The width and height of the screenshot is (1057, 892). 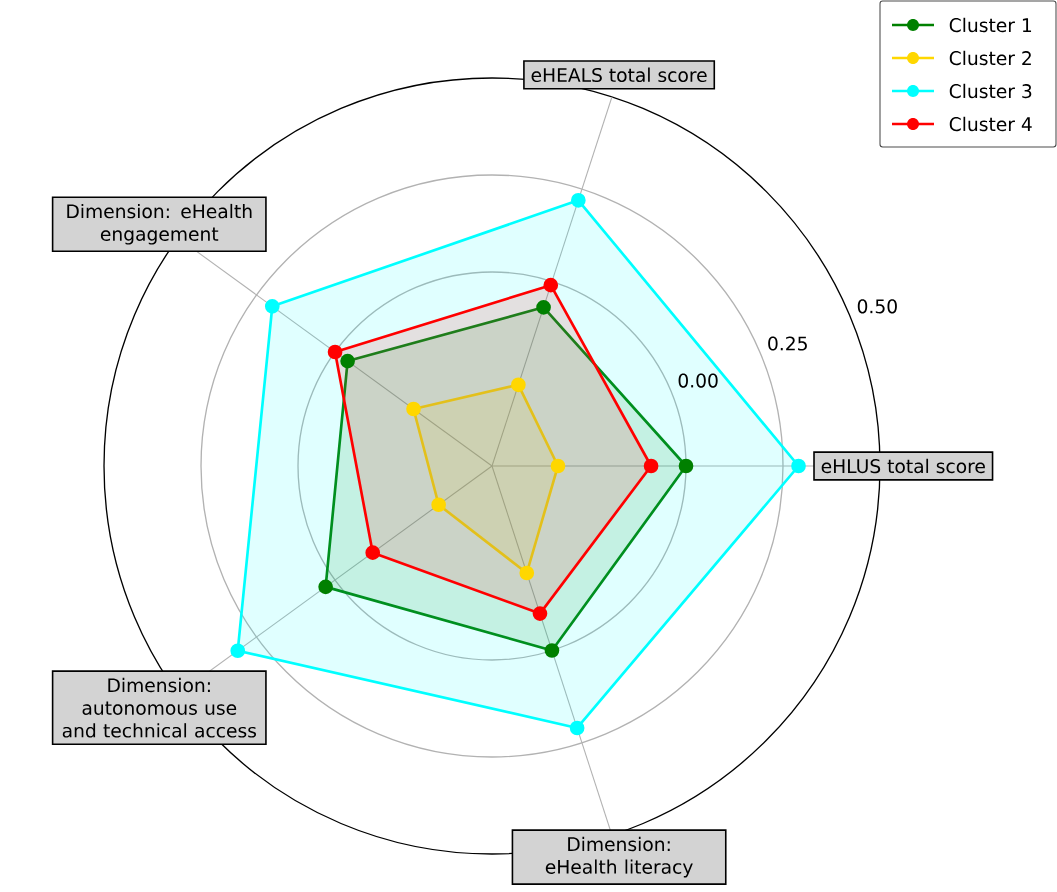 What do you see at coordinates (159, 707) in the screenshot?
I see `spoke-label: Dimension: autonomous use and technical access` at bounding box center [159, 707].